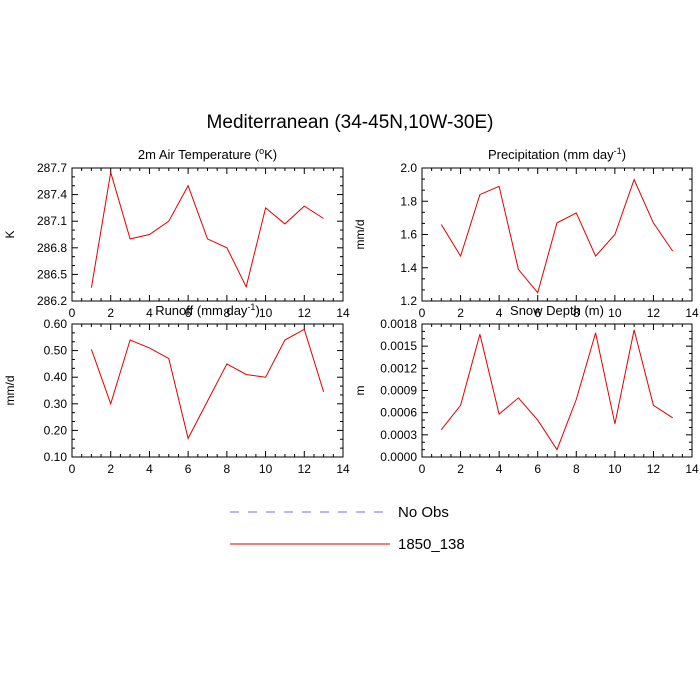 The height and width of the screenshot is (700, 700). I want to click on y-tick-label: 2.0, so click(408, 168).